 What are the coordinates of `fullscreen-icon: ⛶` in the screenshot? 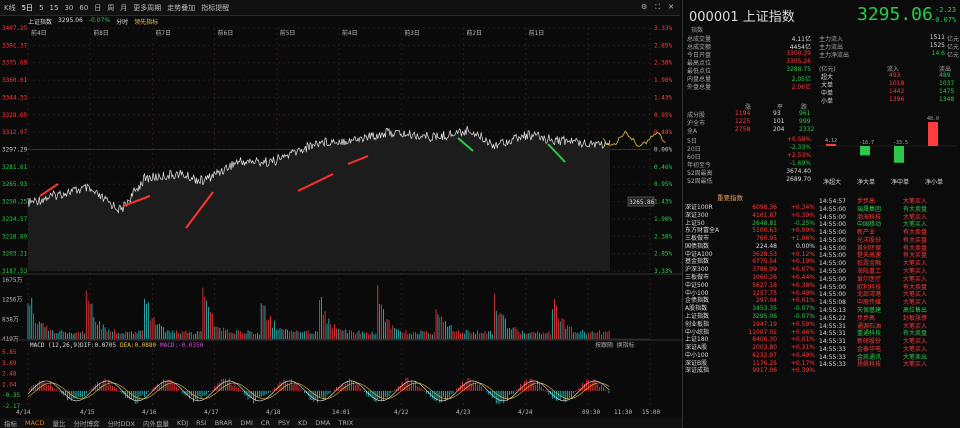 It's located at (658, 7).